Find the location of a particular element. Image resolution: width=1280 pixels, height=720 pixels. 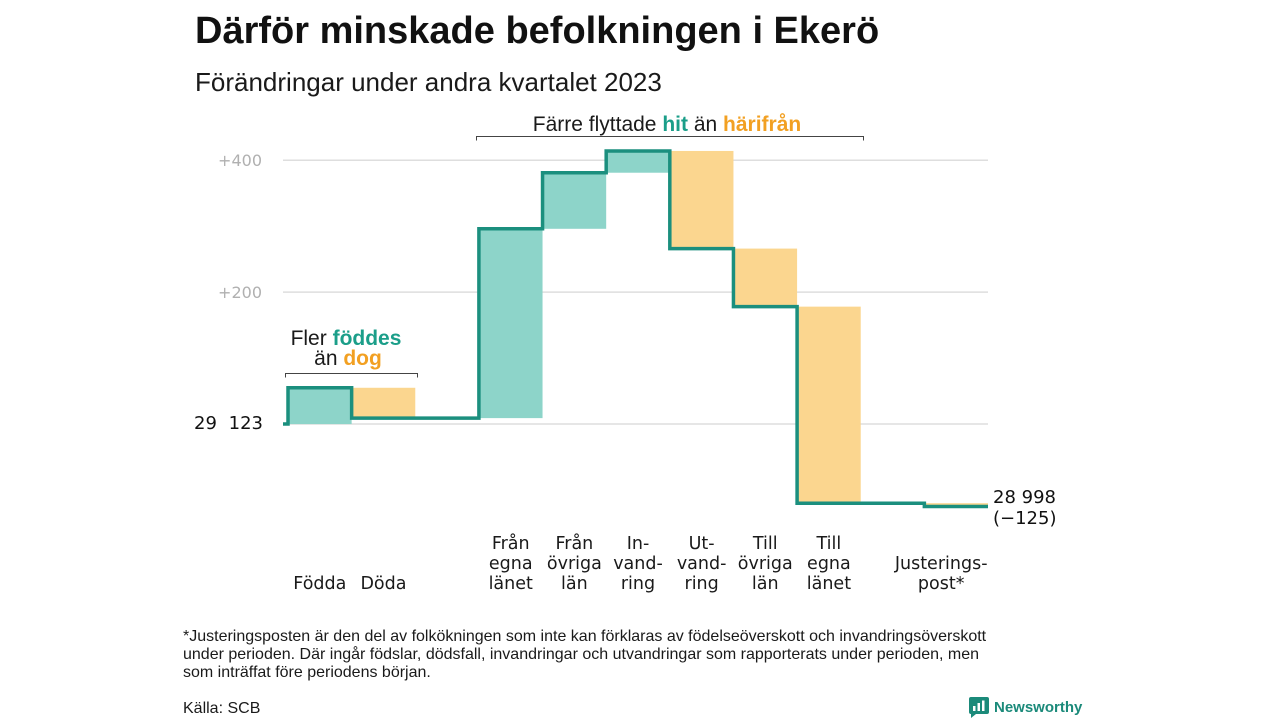

page-title: Därför minskade befolkningen i Ekerö is located at coordinates (537, 31).